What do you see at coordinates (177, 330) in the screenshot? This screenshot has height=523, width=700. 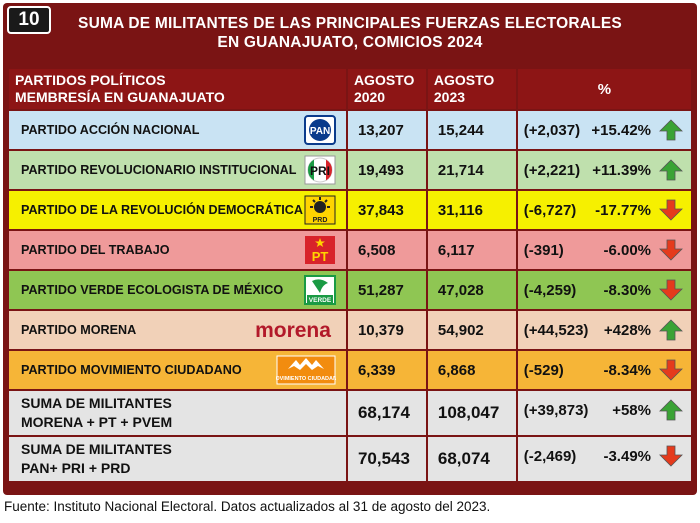 I see `party-name-cell: PARTIDO MORENA morena` at bounding box center [177, 330].